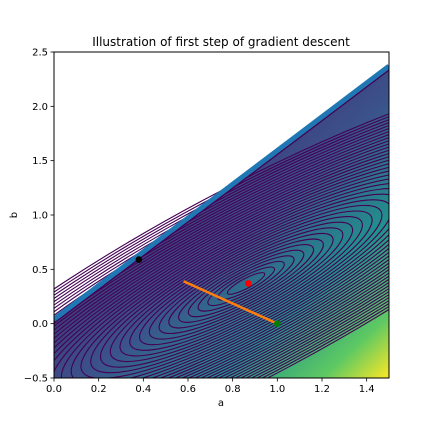  Describe the element at coordinates (221, 403) in the screenshot. I see `x-axis-label: a` at that location.